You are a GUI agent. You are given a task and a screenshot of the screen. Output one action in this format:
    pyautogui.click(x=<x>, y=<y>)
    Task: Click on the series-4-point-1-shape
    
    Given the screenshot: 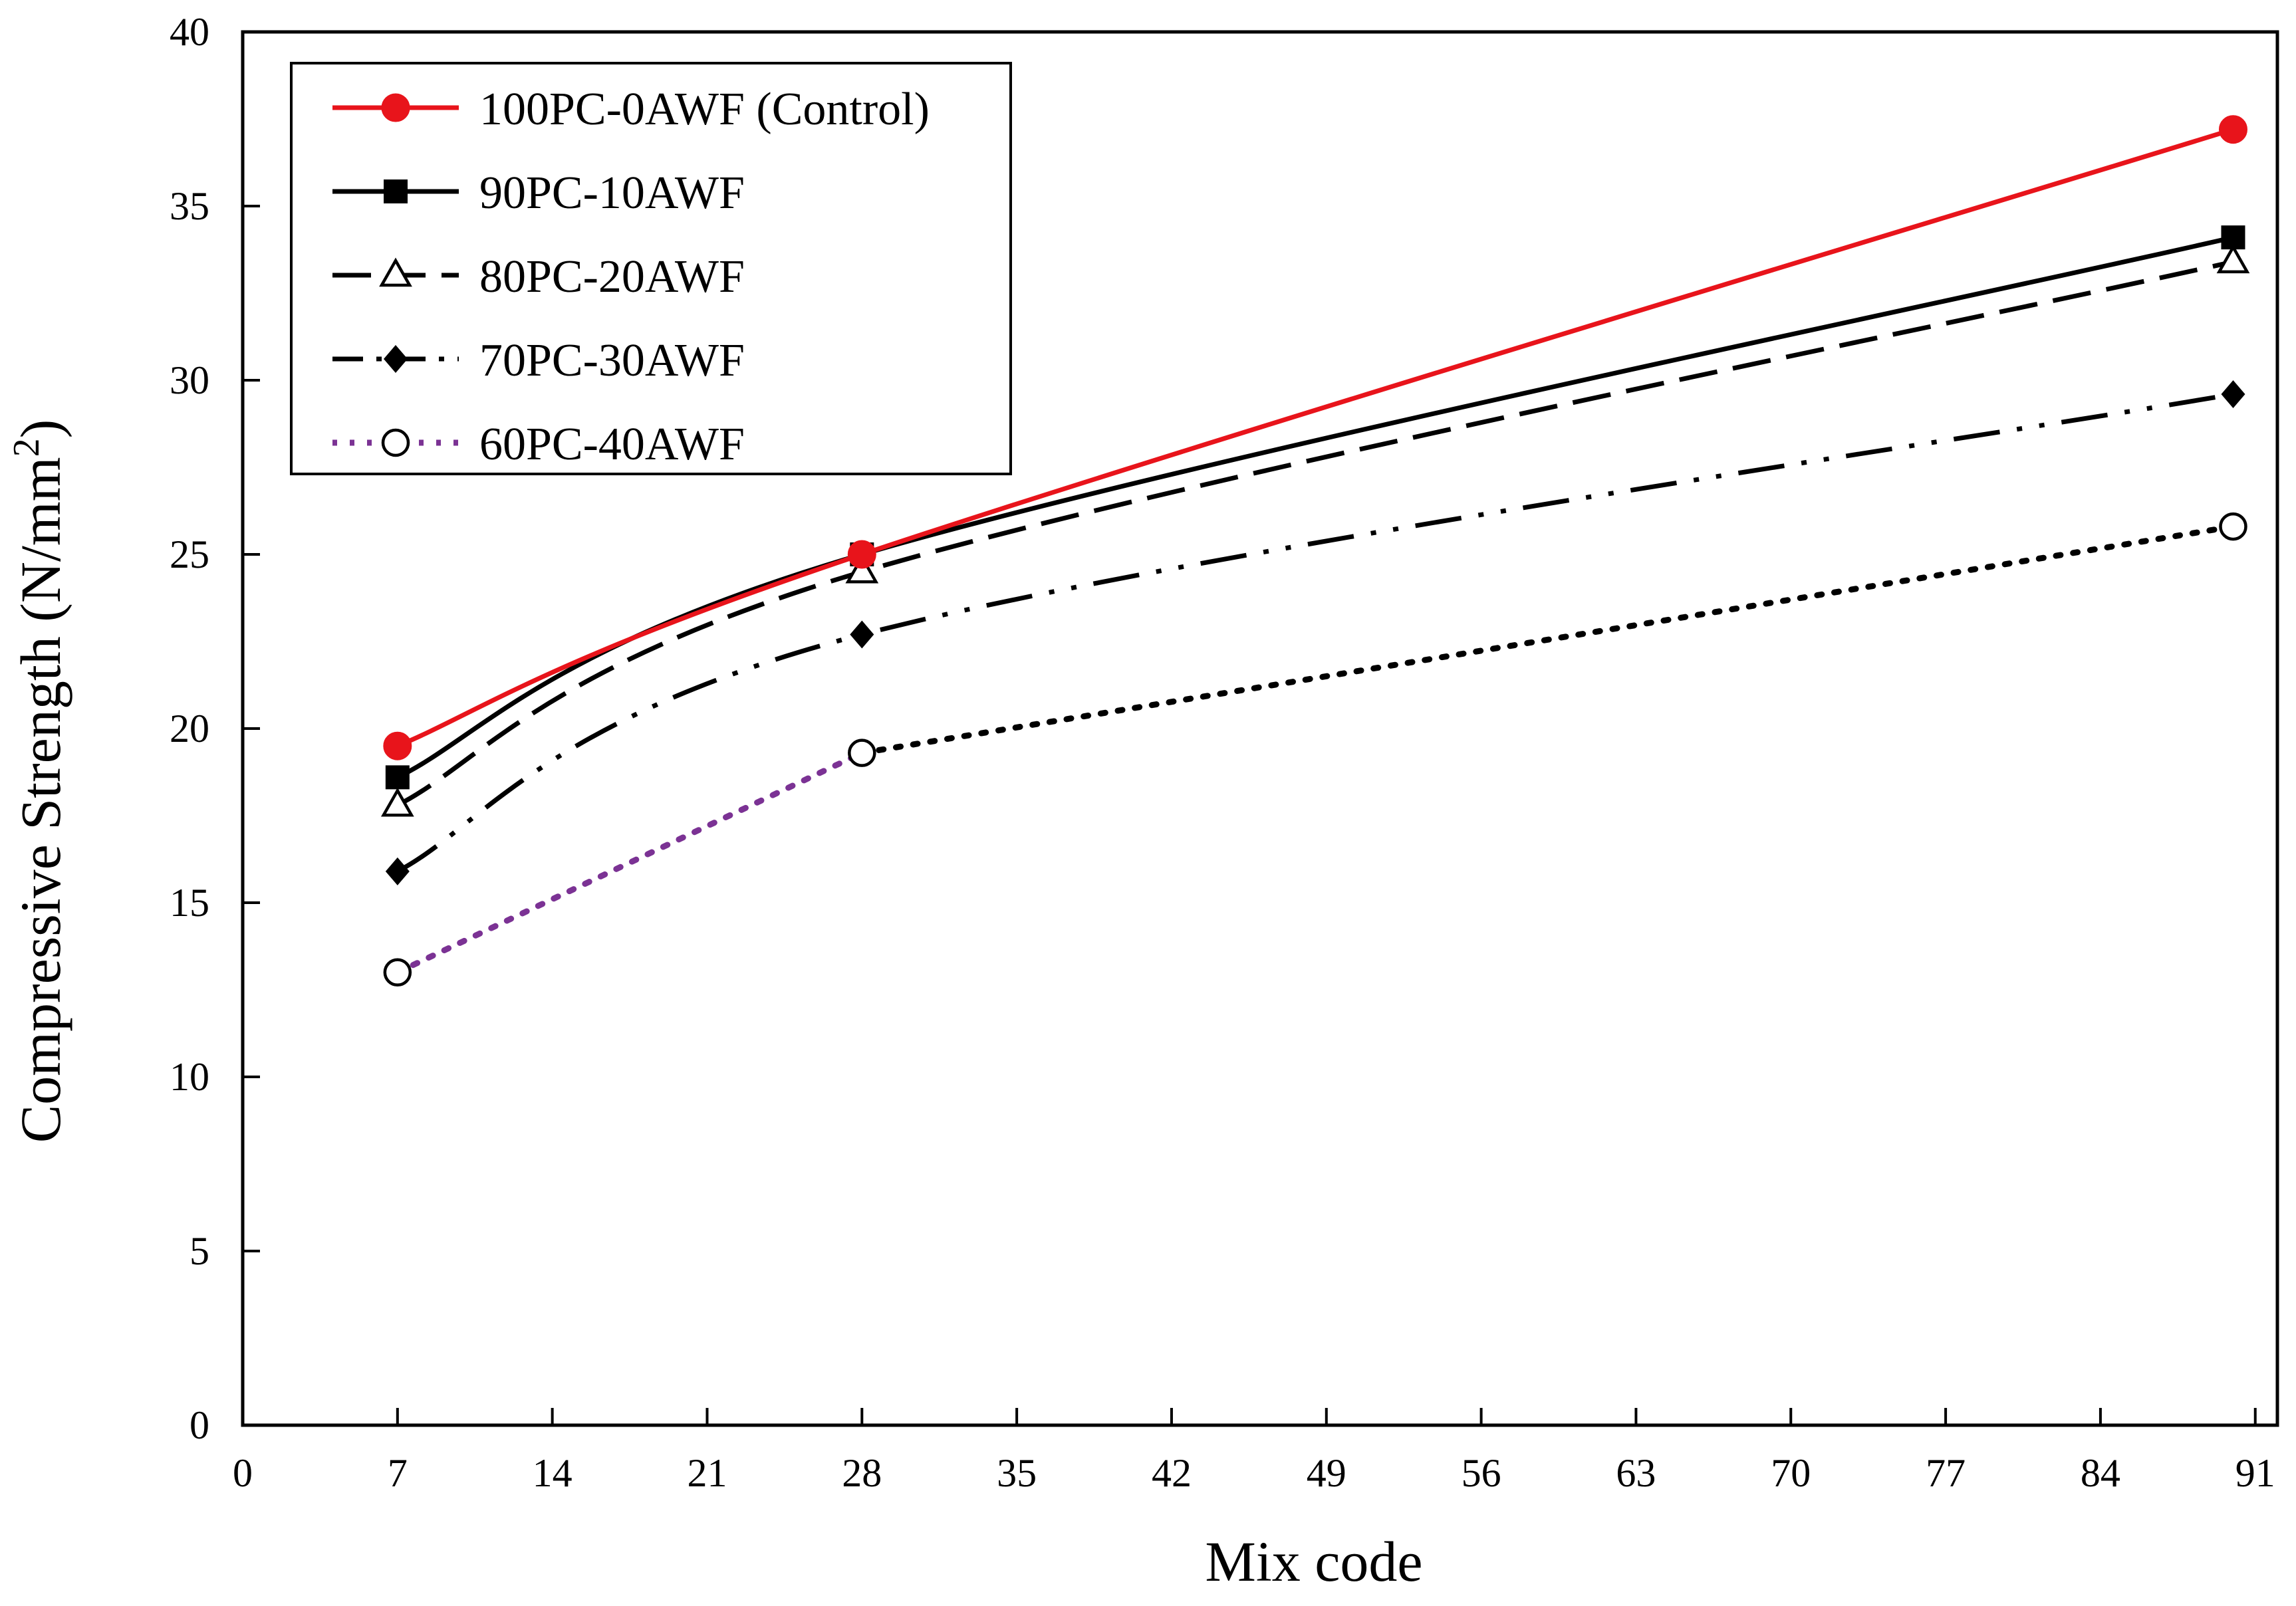 What is the action you would take?
    pyautogui.click(x=862, y=753)
    